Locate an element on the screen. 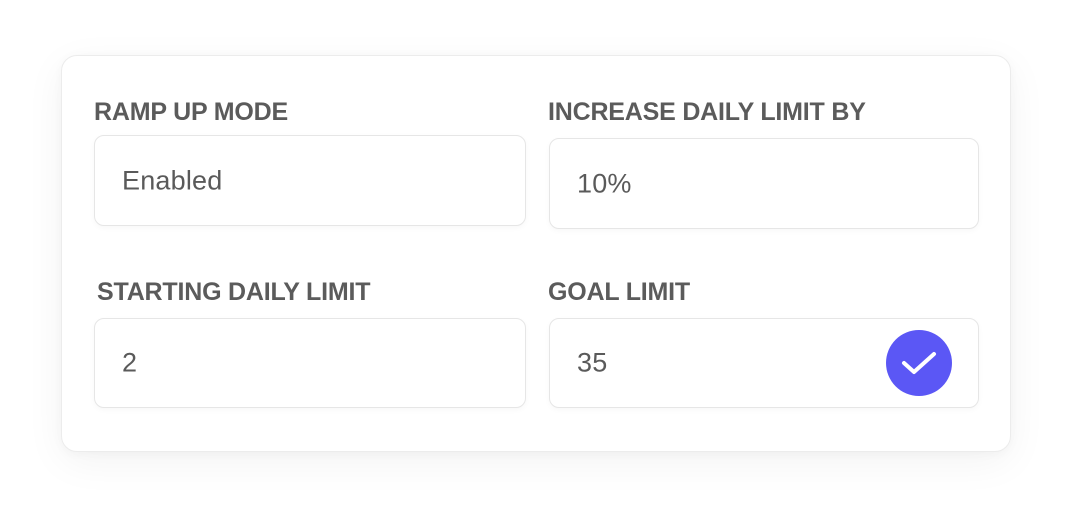  ramp-up-mode-label: RAMP UP MODE is located at coordinates (191, 112).